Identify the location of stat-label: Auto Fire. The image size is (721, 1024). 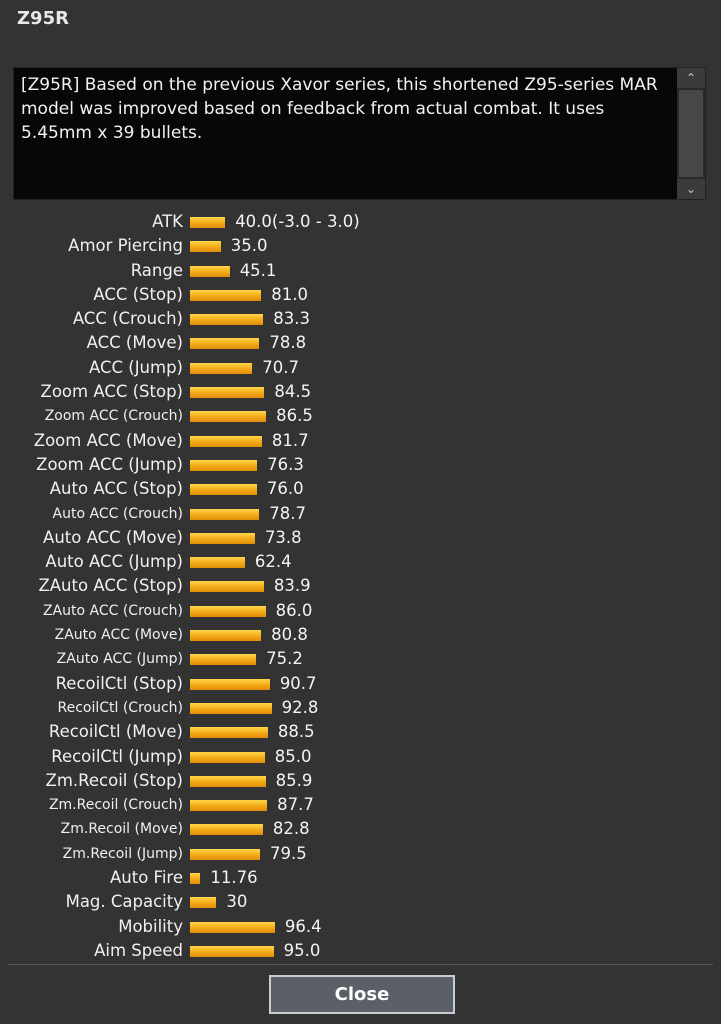
(146, 878).